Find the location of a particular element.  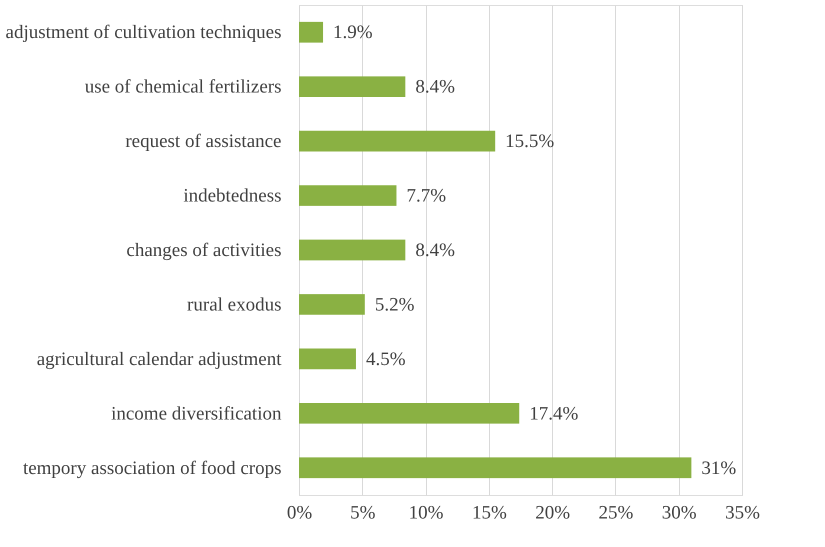

y-tick-label: changes of activities is located at coordinates (204, 250).